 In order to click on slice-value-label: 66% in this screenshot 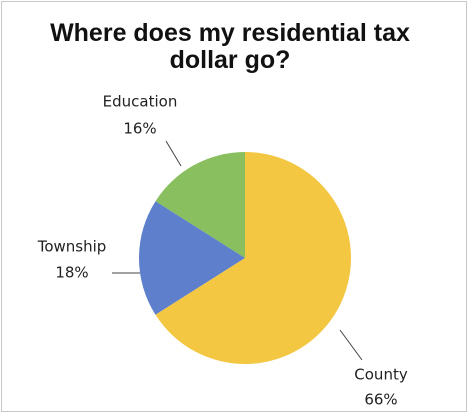, I will do `click(380, 400)`.